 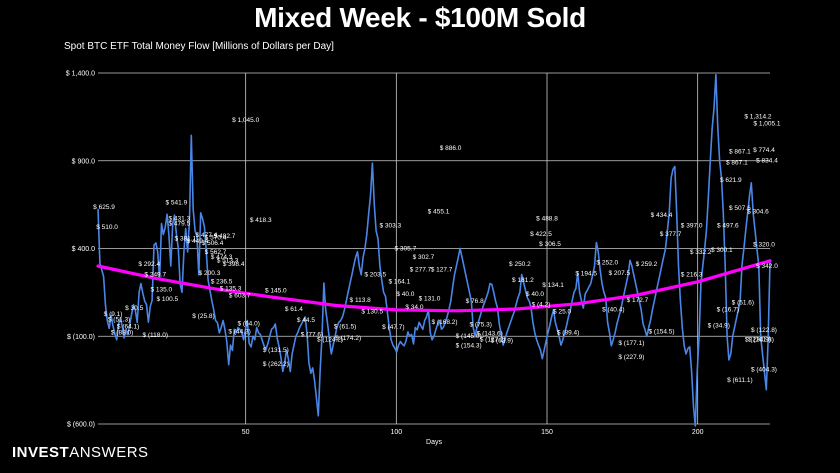 What do you see at coordinates (761, 340) in the screenshot?
I see `data-label-103: $ (161.8)` at bounding box center [761, 340].